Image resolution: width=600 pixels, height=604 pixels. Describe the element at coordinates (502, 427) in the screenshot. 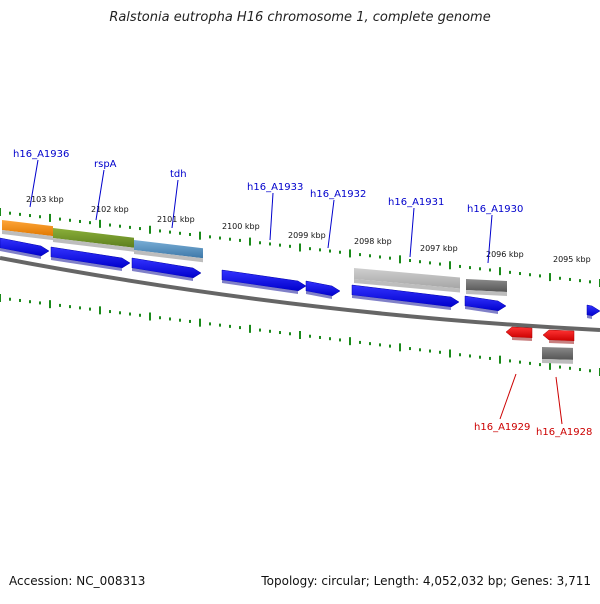

I see `gene-label-reverse: h16_A1929` at that location.